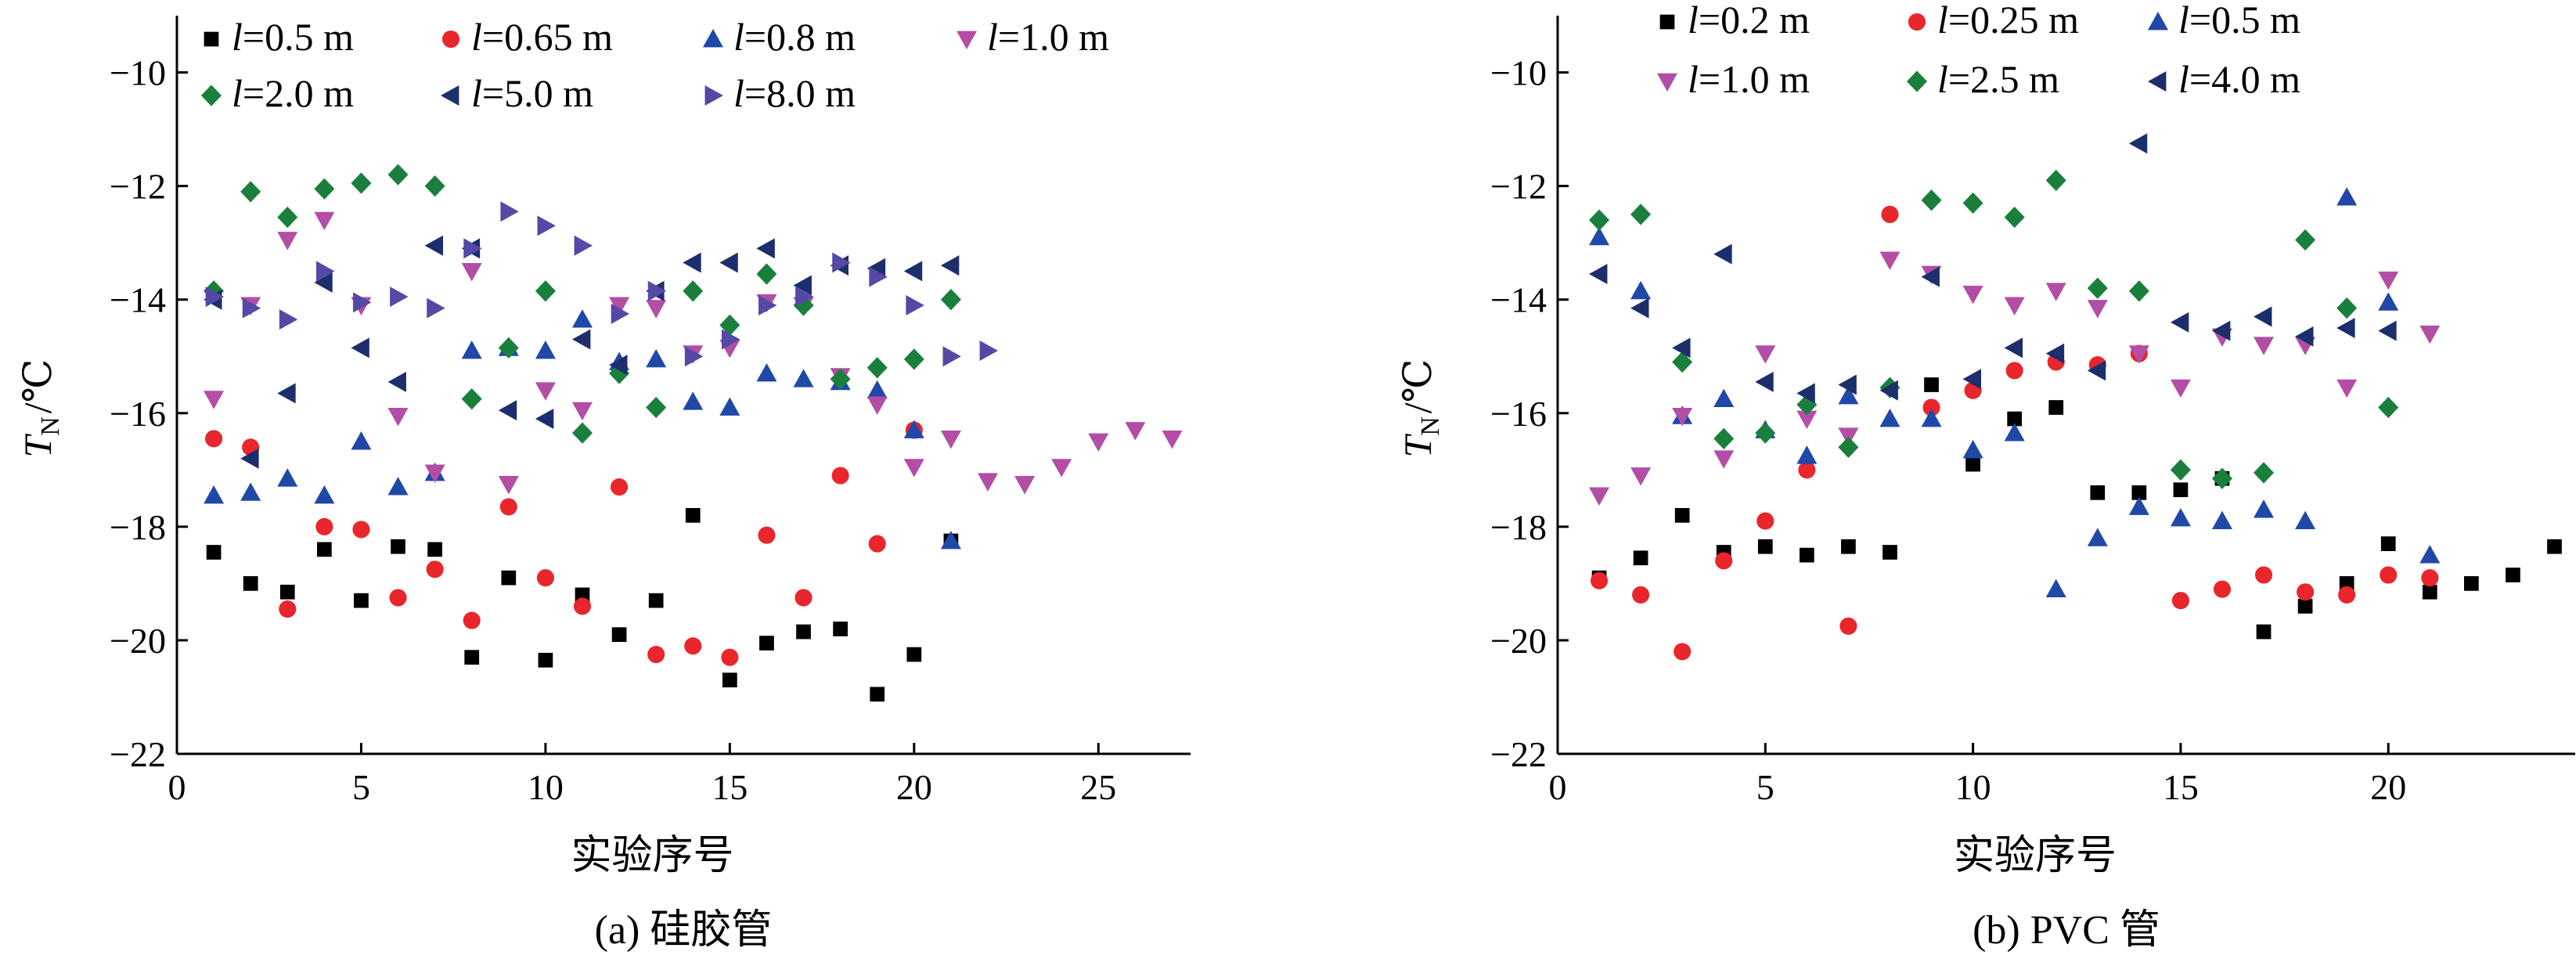  I want to click on x-tick-label: 0, so click(177, 787).